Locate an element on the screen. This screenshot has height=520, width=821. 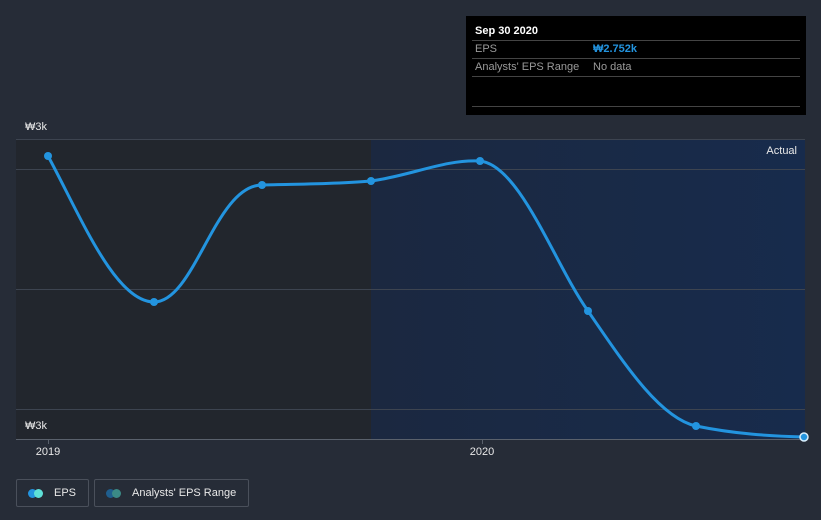
x-axis-label-2020: 2020 is located at coordinates (482, 452).